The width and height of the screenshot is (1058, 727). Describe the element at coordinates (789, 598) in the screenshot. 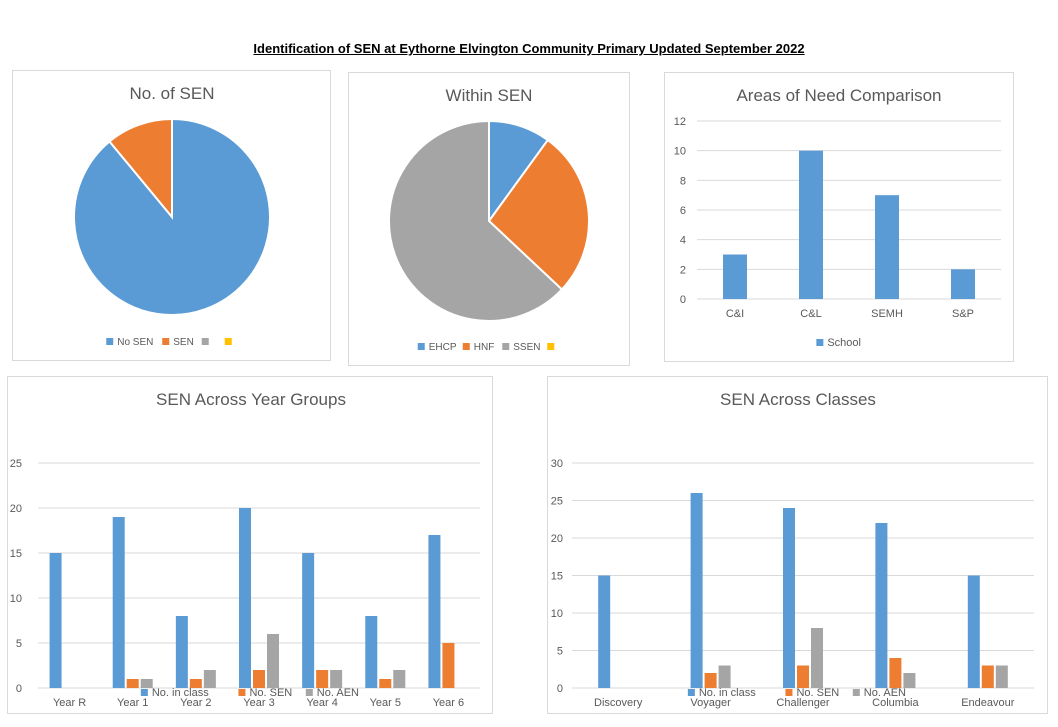

I see `bar-no-in-class-challenger` at that location.